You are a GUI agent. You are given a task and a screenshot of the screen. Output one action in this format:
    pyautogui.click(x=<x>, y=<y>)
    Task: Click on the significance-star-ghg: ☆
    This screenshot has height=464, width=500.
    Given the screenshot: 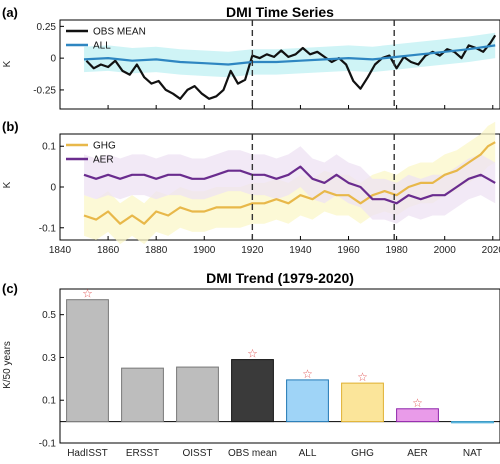 What is the action you would take?
    pyautogui.click(x=362, y=377)
    